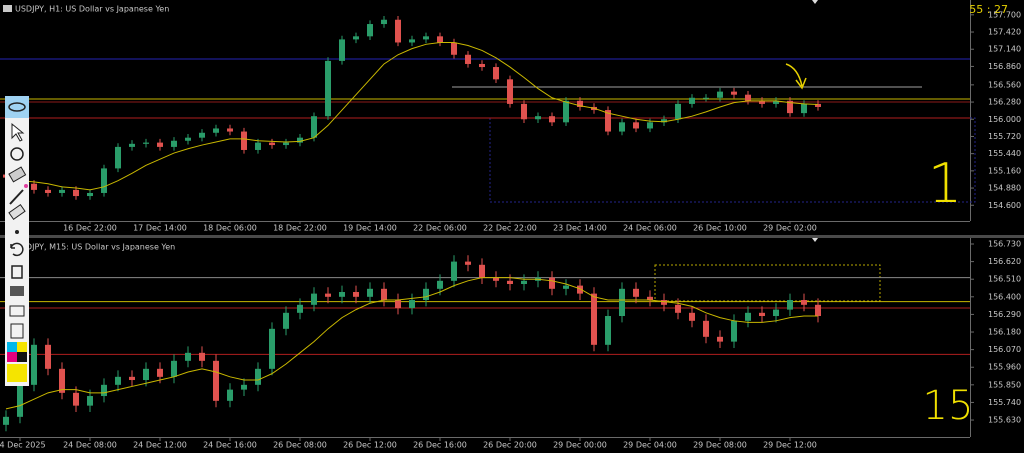 Image resolution: width=1024 pixels, height=453 pixels. What do you see at coordinates (17, 154) in the screenshot?
I see `magnet-tool` at bounding box center [17, 154].